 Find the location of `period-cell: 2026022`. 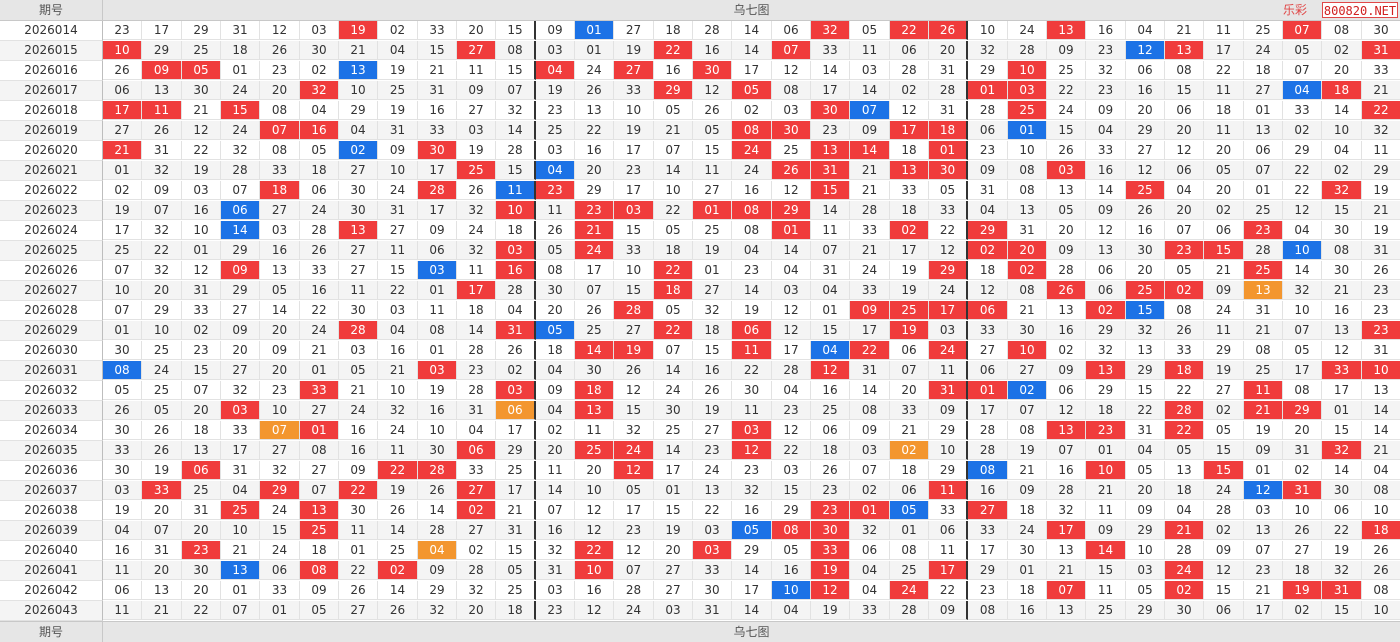

period-cell: 2026022 is located at coordinates (51, 191).